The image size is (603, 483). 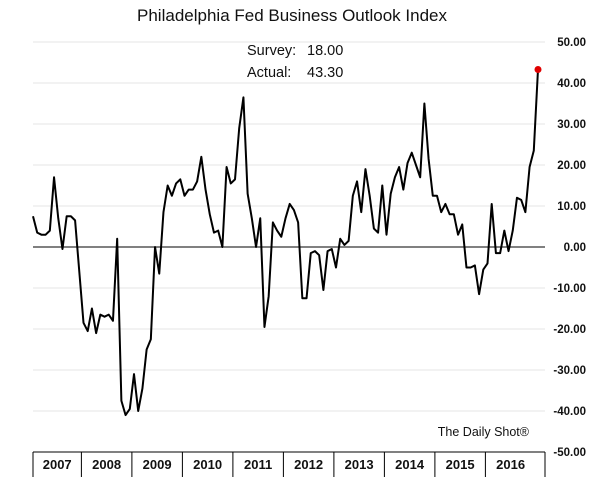 What do you see at coordinates (571, 43) in the screenshot?
I see `y-tick-label: 50.00` at bounding box center [571, 43].